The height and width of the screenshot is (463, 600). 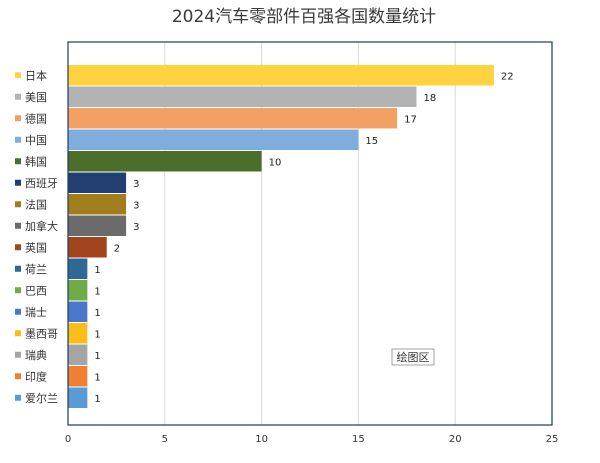 What do you see at coordinates (358, 439) in the screenshot?
I see `x-tick-label: 15` at bounding box center [358, 439].